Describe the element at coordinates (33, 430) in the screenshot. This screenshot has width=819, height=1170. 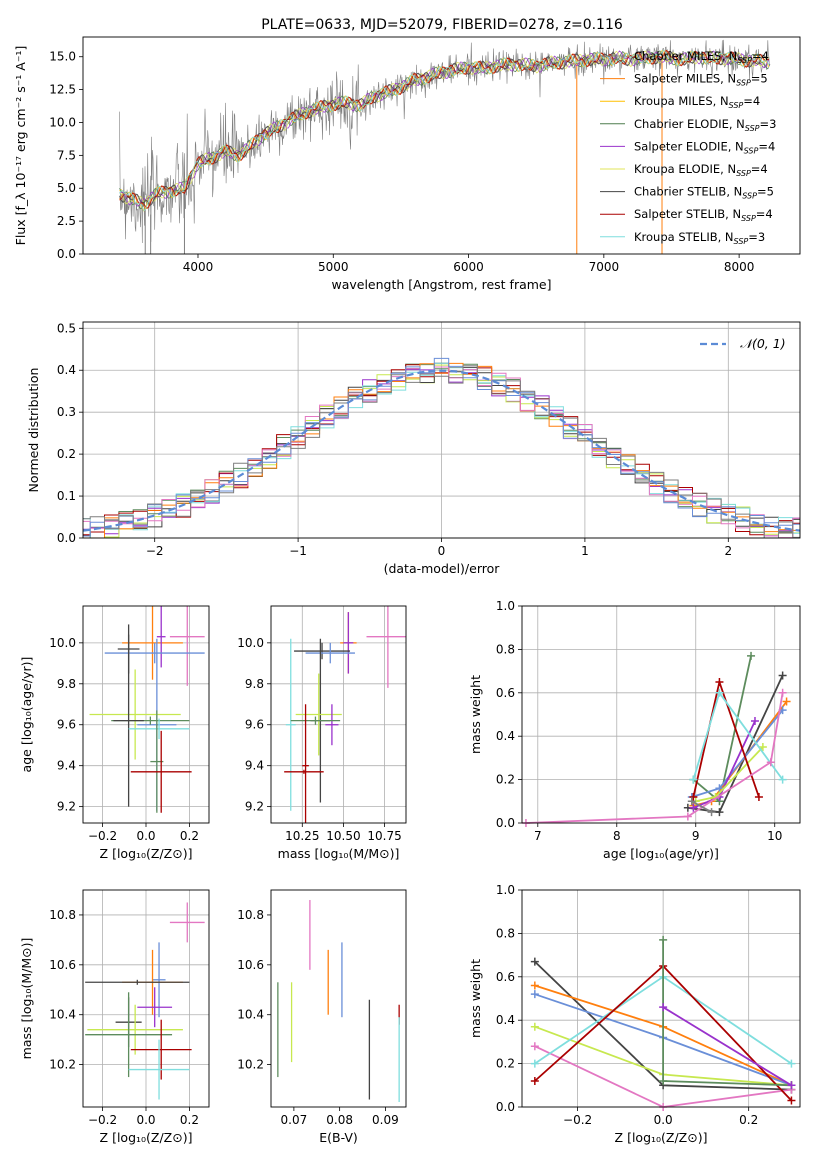
I see `y-axis-label: Normed distribution` at that location.